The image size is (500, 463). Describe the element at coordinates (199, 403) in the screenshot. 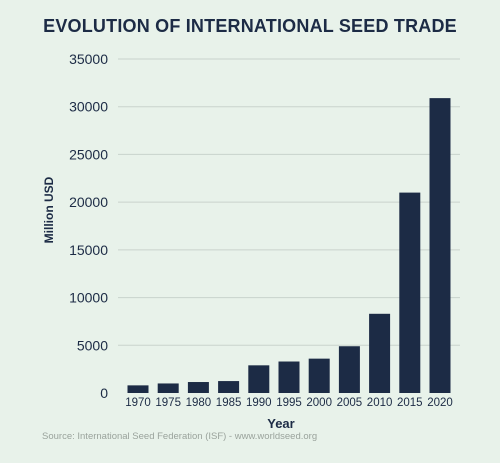

I see `x-tick-label: 1980` at that location.